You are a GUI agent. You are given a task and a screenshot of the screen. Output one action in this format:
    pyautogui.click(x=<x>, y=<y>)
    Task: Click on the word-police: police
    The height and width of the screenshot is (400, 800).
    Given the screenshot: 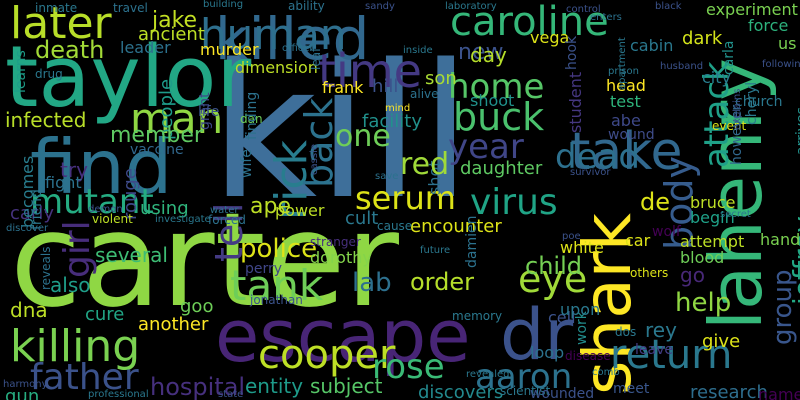 What is the action you would take?
    pyautogui.click(x=279, y=249)
    